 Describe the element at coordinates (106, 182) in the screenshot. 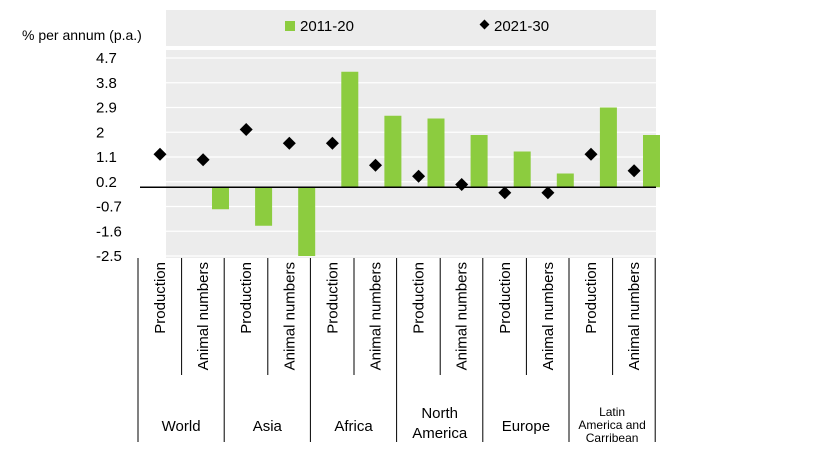

I see `y-tick-label: 0.2` at that location.